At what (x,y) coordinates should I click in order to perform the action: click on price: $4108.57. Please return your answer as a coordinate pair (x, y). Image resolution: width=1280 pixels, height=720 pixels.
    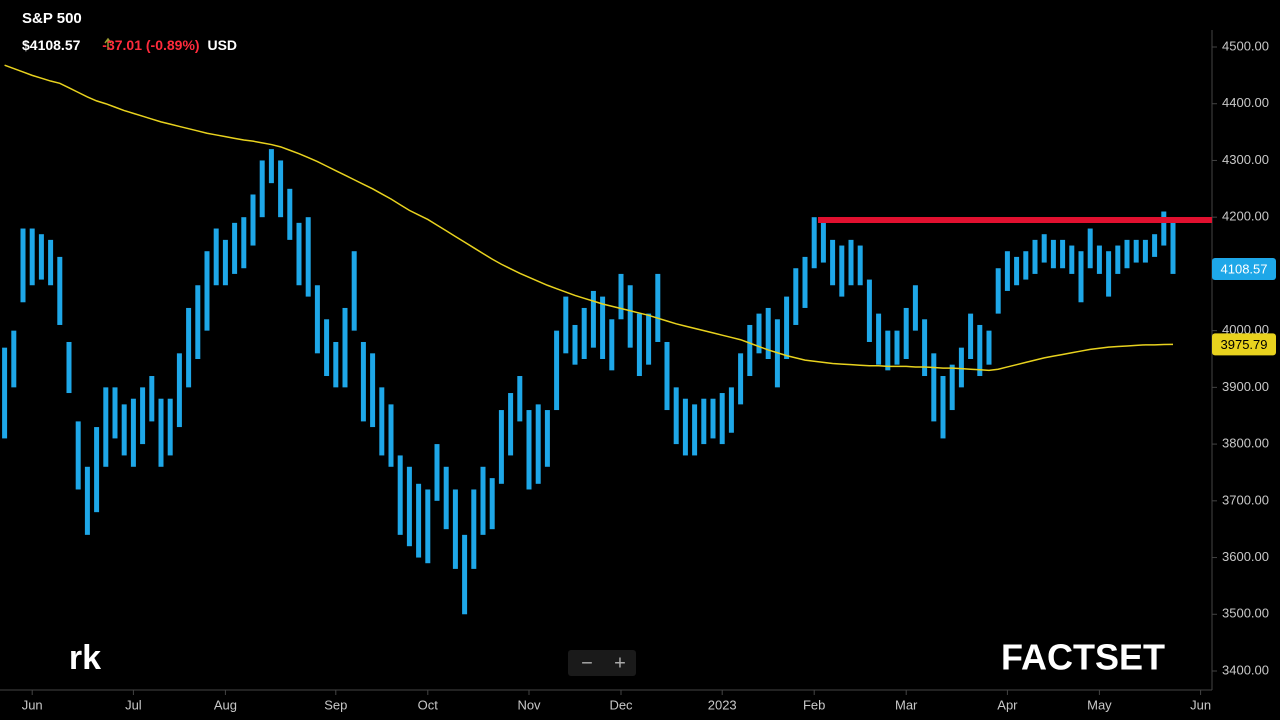
    Looking at the image, I should click on (51, 45).